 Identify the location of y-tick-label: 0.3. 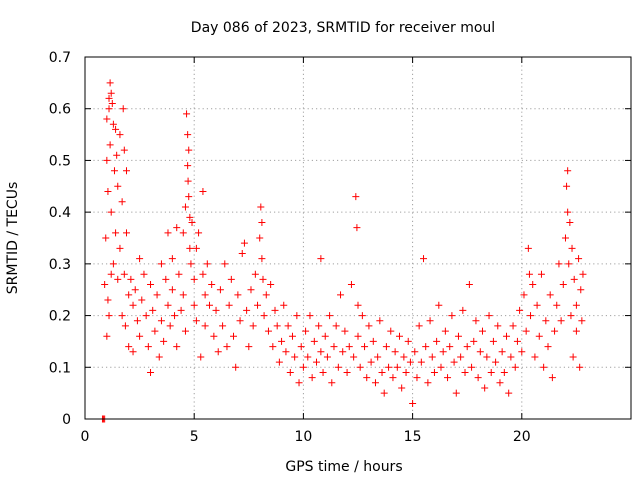
(60, 265).